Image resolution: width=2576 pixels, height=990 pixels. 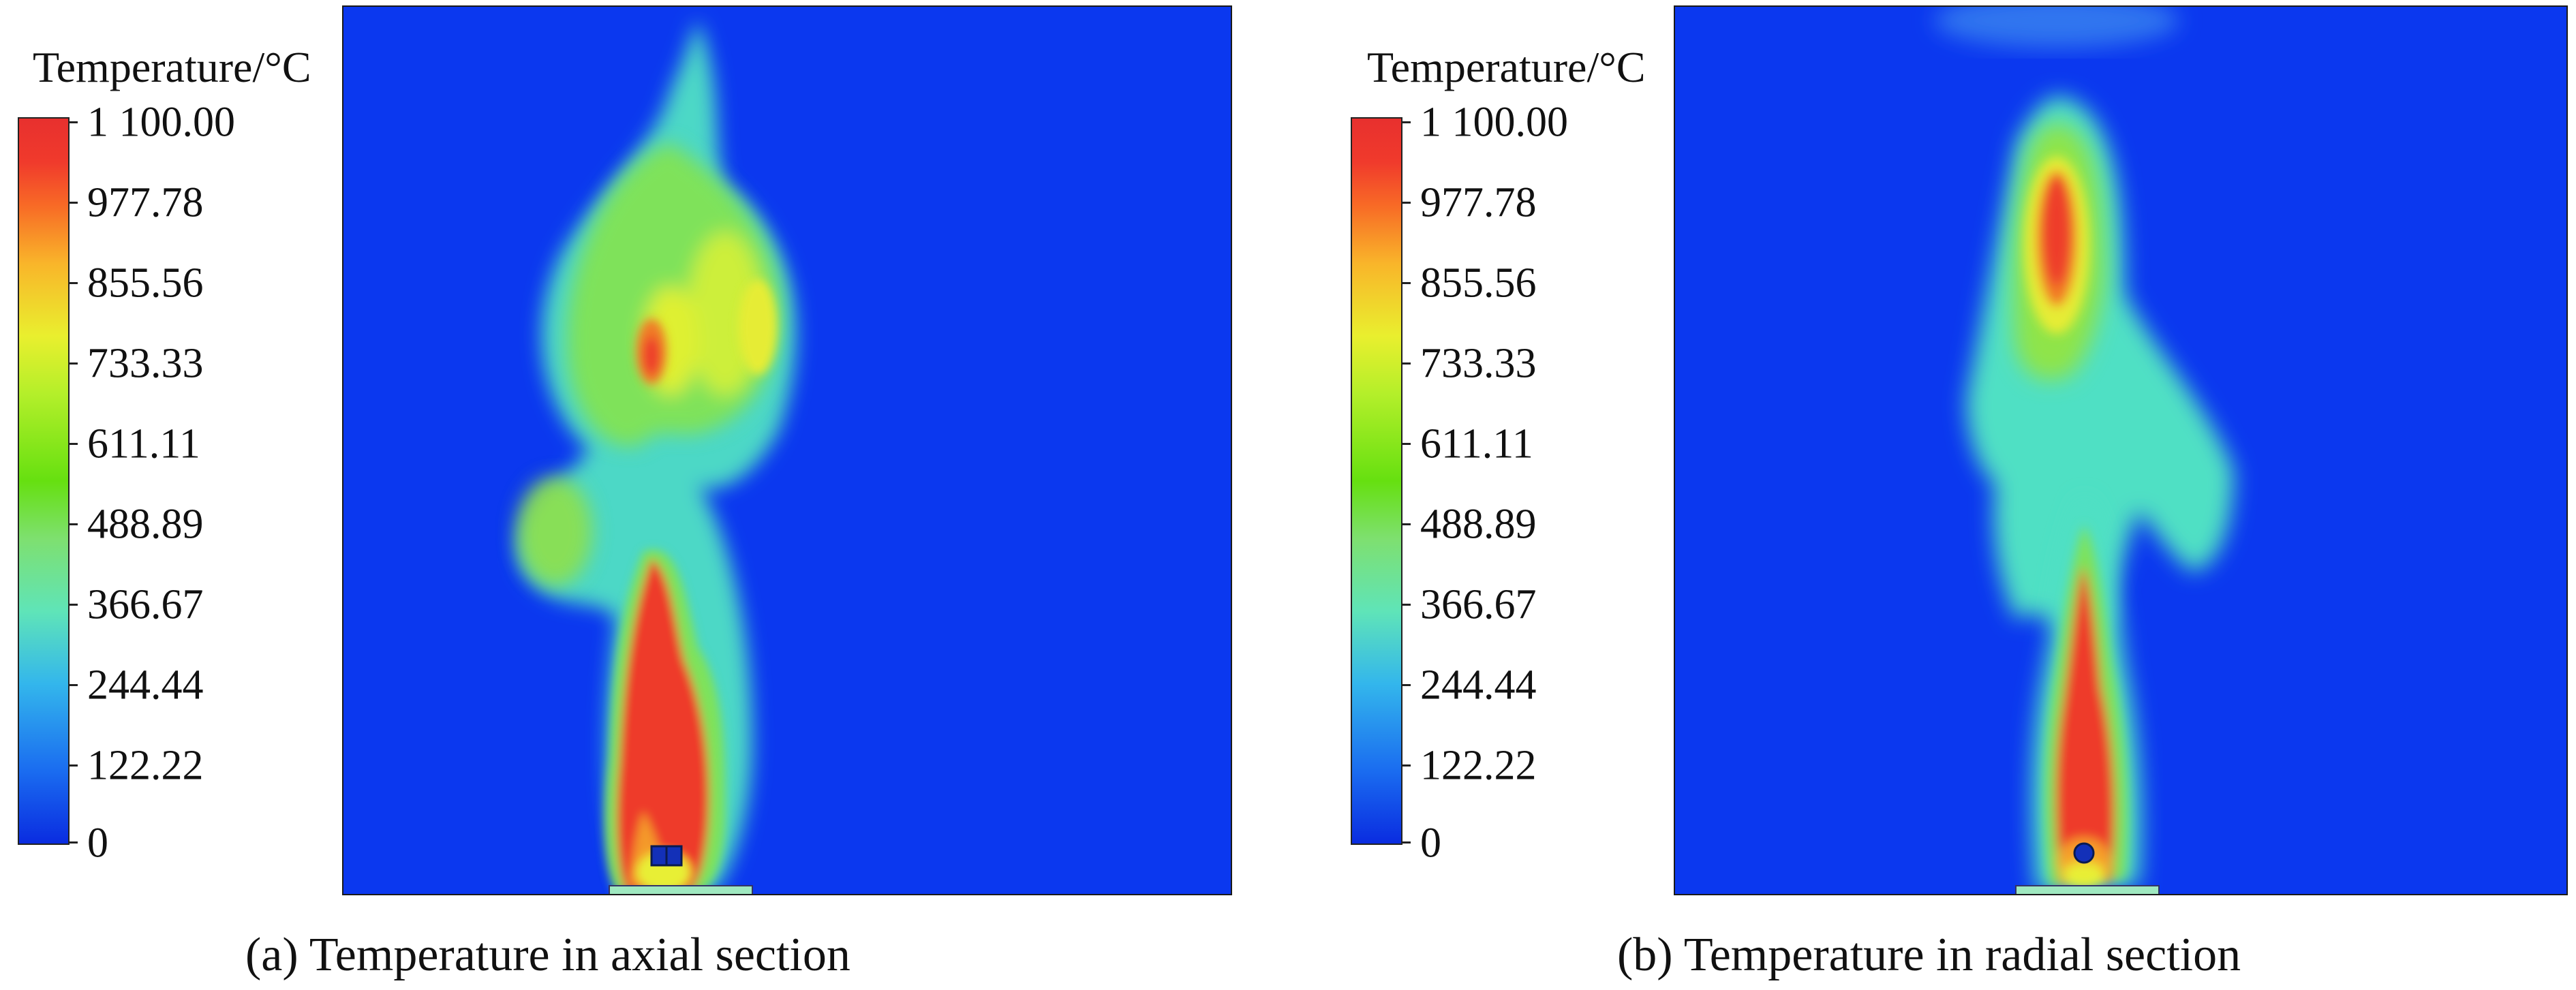 What do you see at coordinates (657, 457) in the screenshot?
I see `temperature-contour-axial` at bounding box center [657, 457].